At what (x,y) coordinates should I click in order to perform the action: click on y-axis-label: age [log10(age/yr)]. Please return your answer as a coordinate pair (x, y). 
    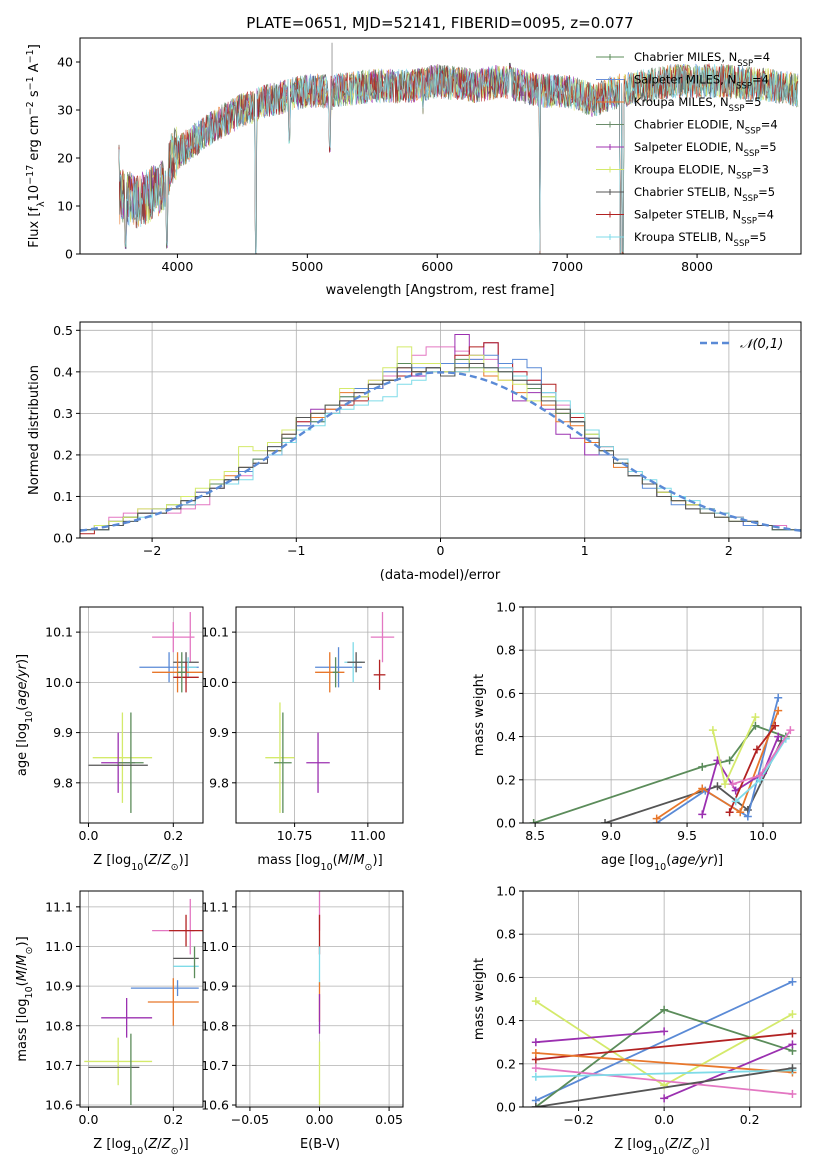
    Looking at the image, I should click on (25, 715).